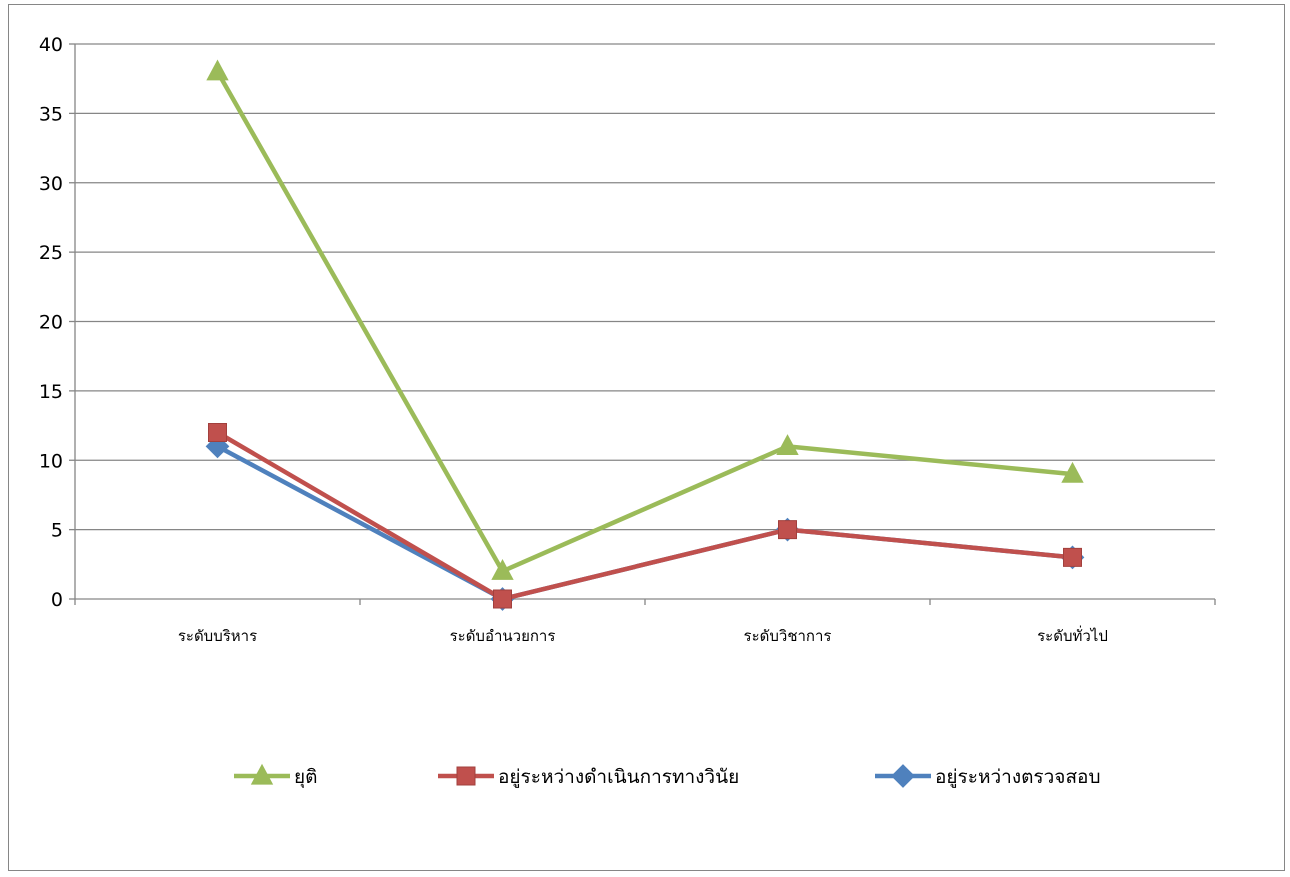 The width and height of the screenshot is (1290, 877). I want to click on x-tick-label: ระดับอำนวยการ, so click(503, 636).